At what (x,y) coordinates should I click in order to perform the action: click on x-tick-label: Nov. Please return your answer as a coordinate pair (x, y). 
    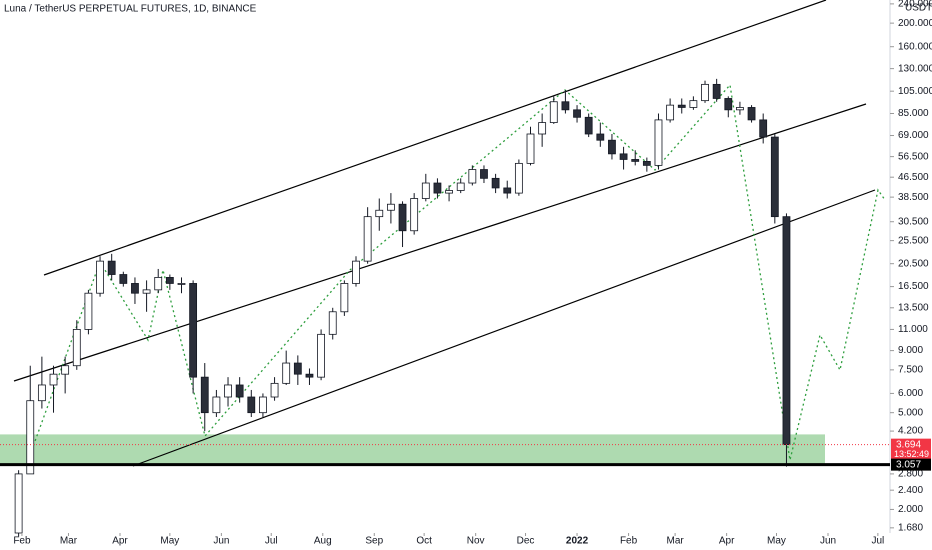
    Looking at the image, I should click on (476, 541).